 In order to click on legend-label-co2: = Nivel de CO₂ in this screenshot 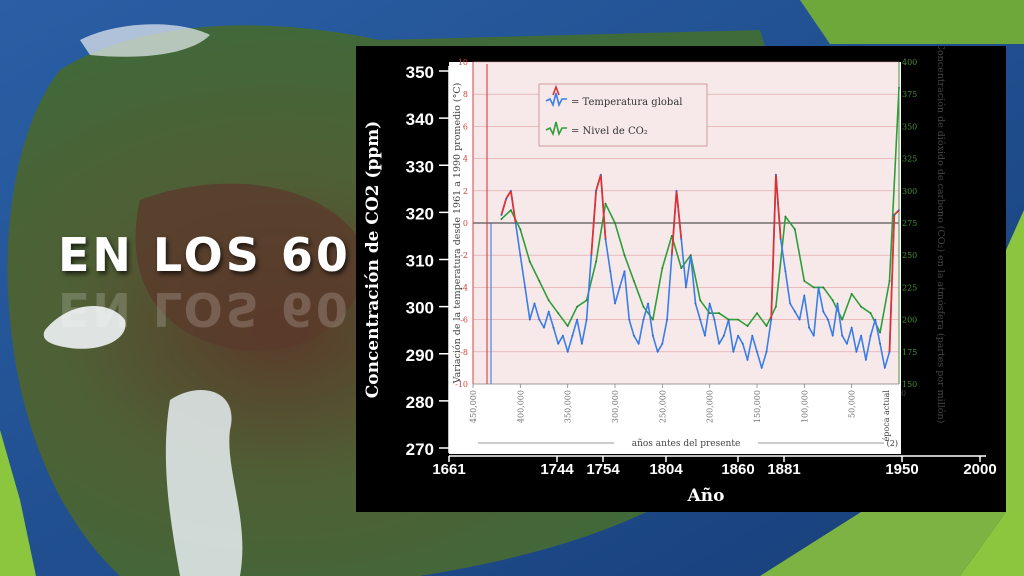, I will do `click(609, 131)`.